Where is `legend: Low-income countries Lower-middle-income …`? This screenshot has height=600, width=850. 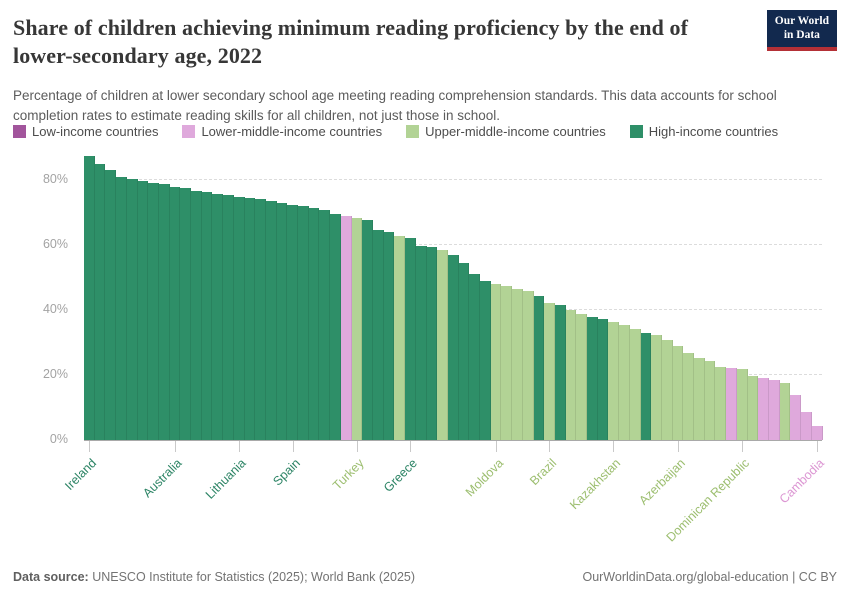 legend: Low-income countries Lower-middle-income … is located at coordinates (395, 131).